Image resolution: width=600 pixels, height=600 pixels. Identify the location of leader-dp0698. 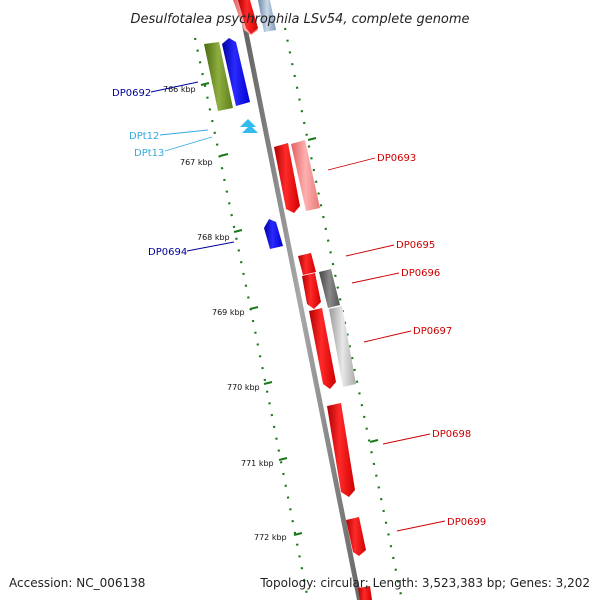
(406, 439).